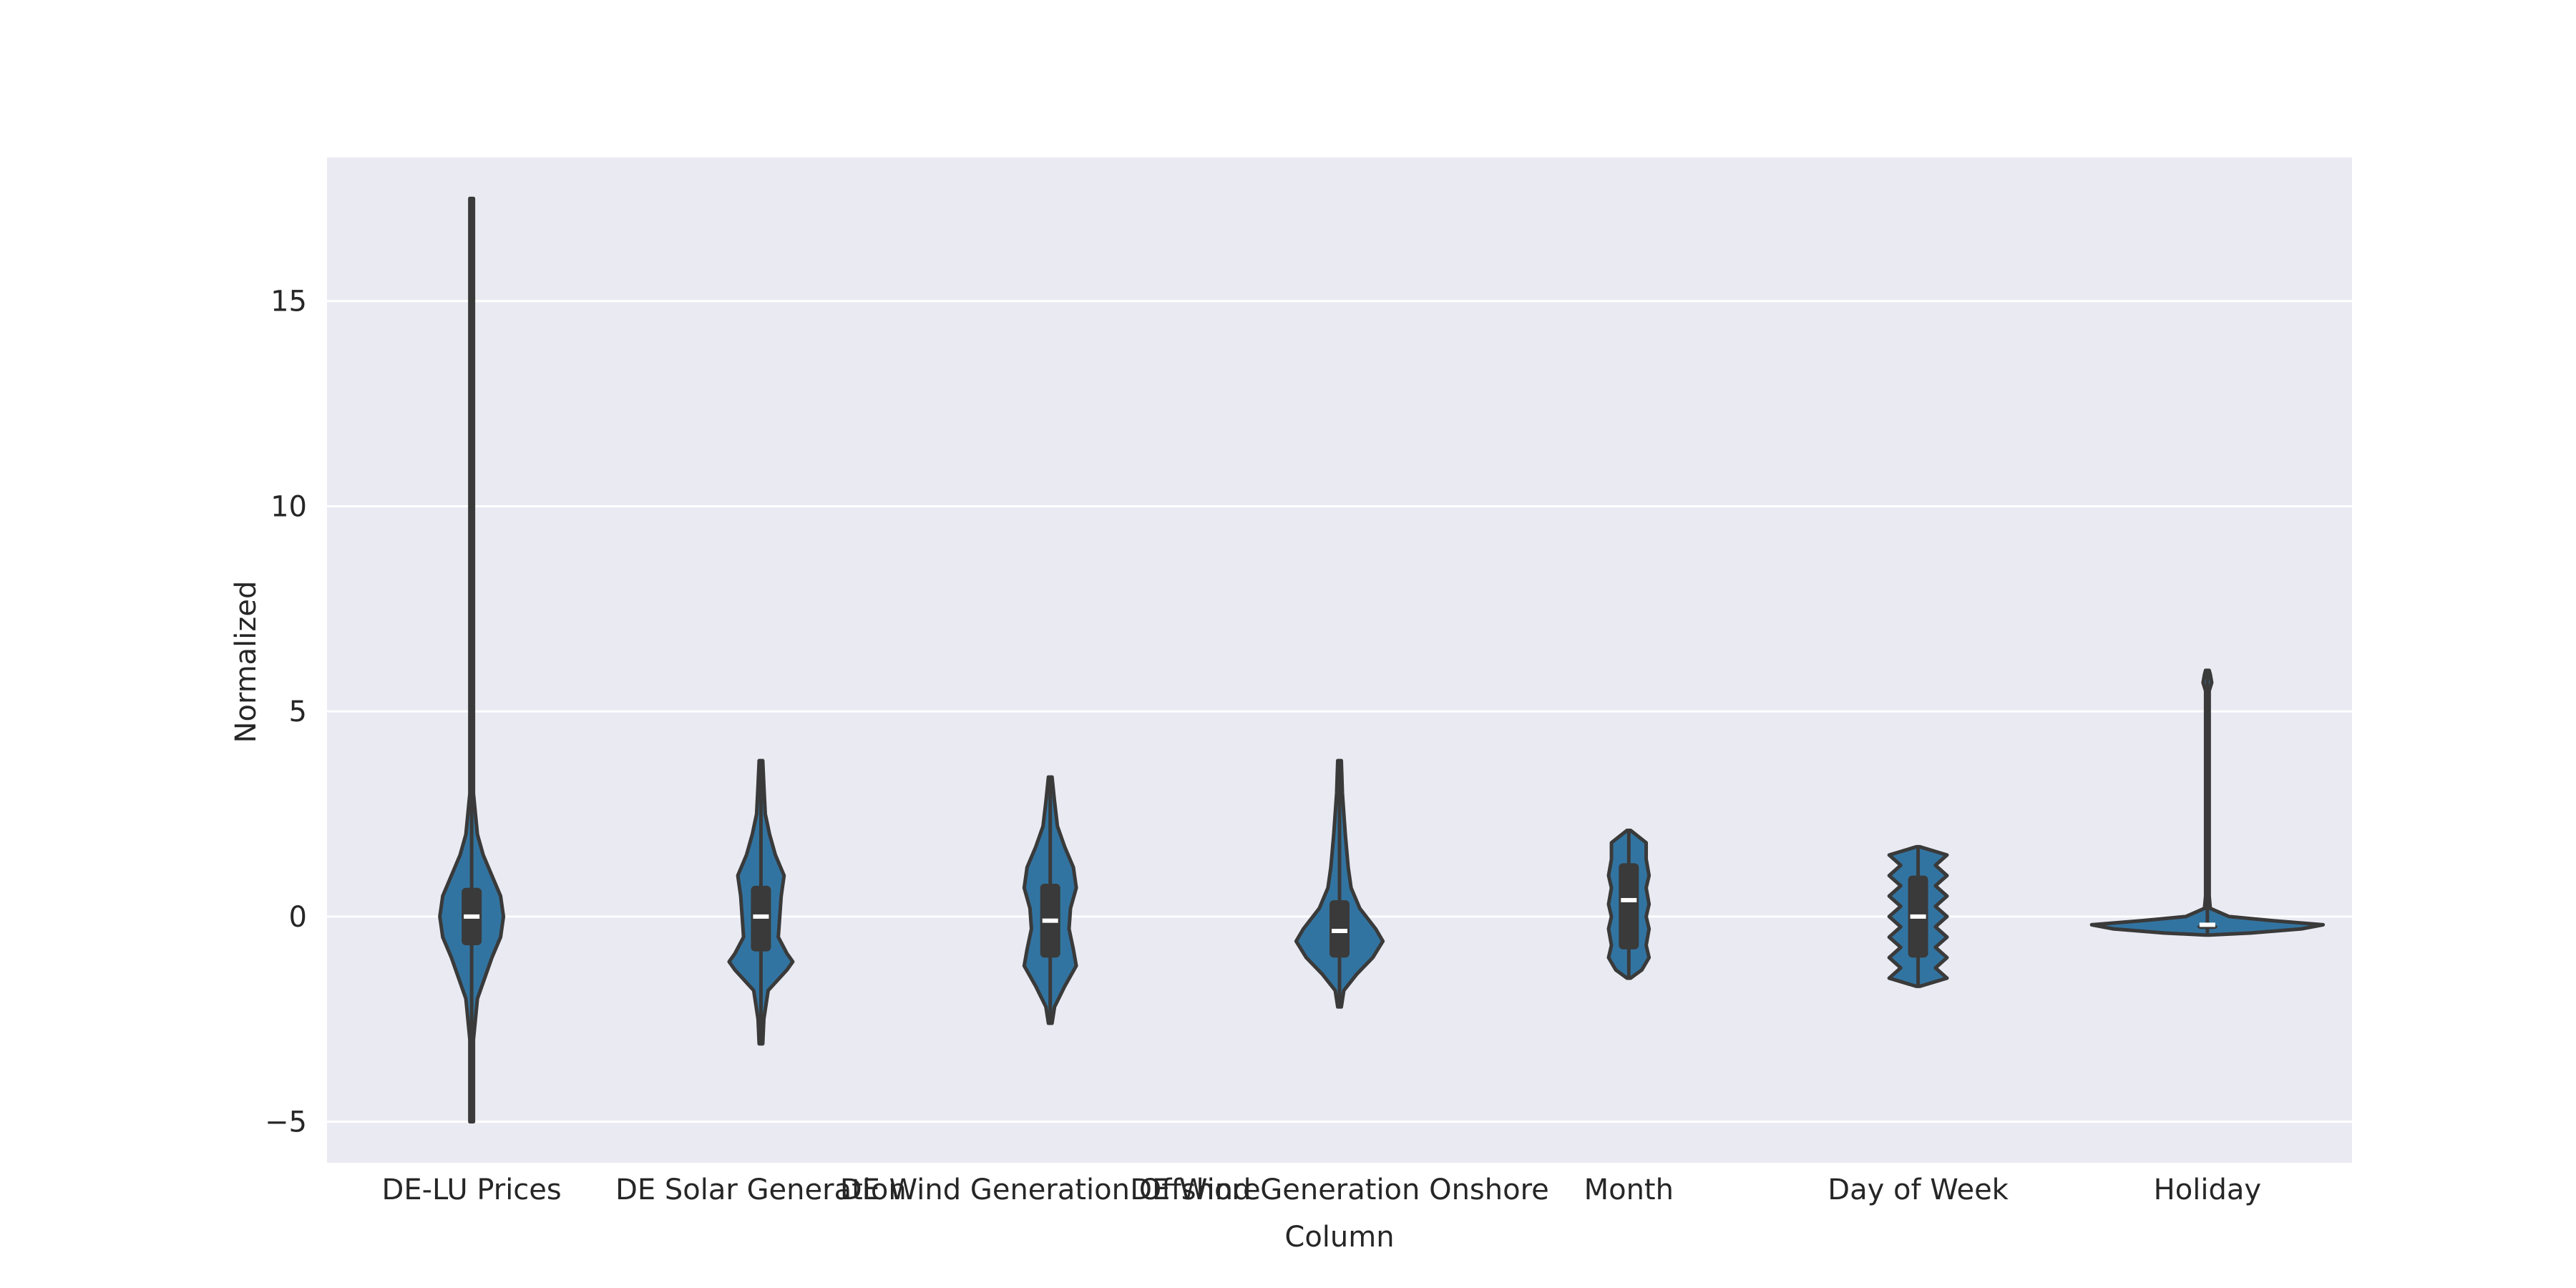  What do you see at coordinates (2207, 1190) in the screenshot?
I see `x-tick-label: Holiday` at bounding box center [2207, 1190].